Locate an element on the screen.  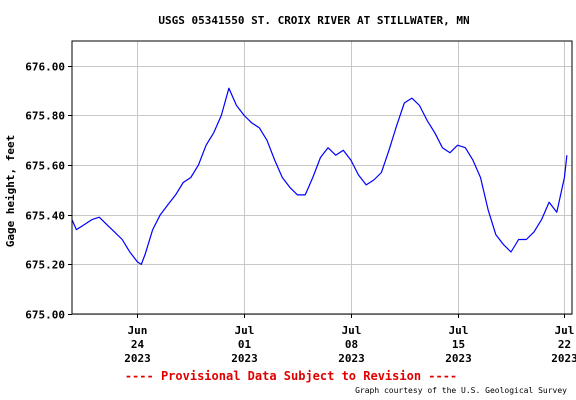
x-tick-label: 08 is located at coordinates (351, 344).